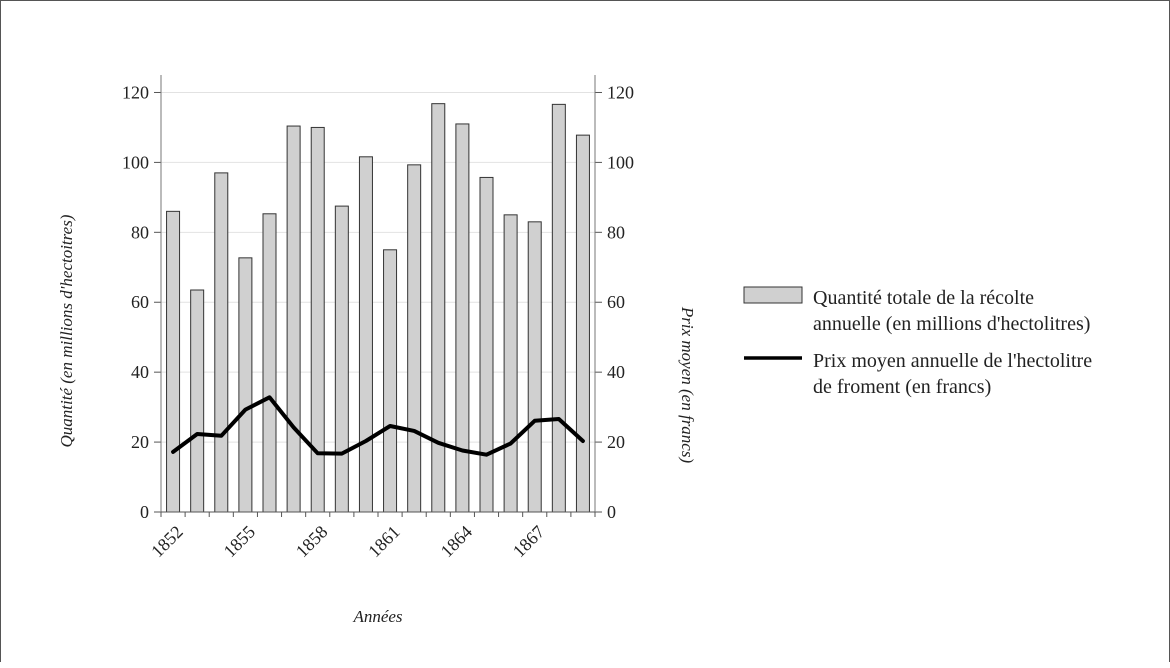  I want to click on y-axis-right-title: Prix moyen (en francs), so click(687, 385).